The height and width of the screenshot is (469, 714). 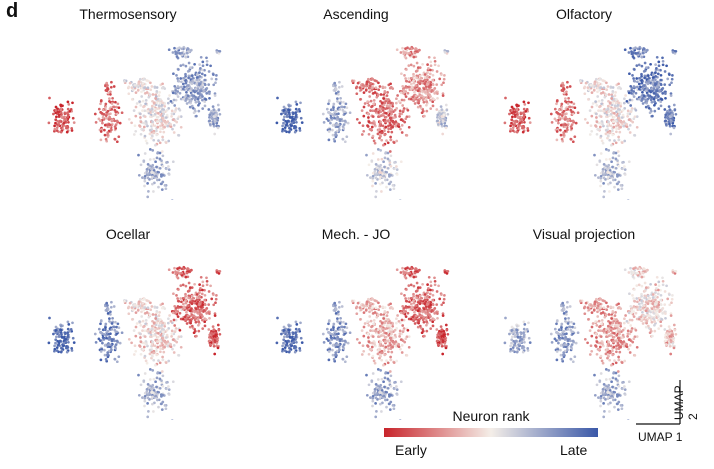 What do you see at coordinates (108, 112) in the screenshot?
I see `cluster-left-mid` at bounding box center [108, 112].